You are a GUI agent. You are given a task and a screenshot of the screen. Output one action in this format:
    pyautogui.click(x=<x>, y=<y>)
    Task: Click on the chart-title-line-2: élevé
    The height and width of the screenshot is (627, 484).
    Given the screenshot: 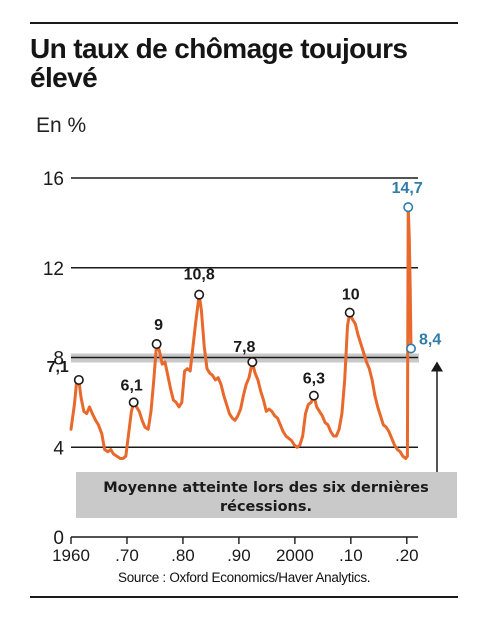 What is the action you would take?
    pyautogui.click(x=64, y=77)
    